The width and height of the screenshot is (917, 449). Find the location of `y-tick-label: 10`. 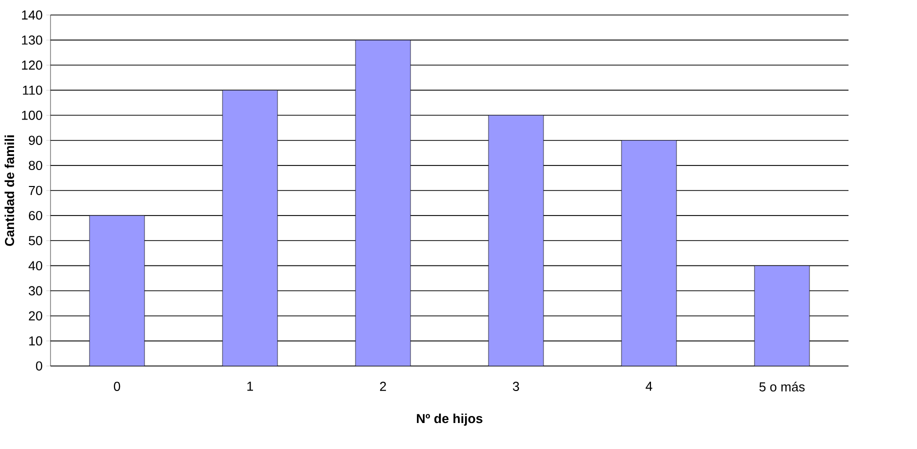

y-tick-label: 10 is located at coordinates (35, 341).